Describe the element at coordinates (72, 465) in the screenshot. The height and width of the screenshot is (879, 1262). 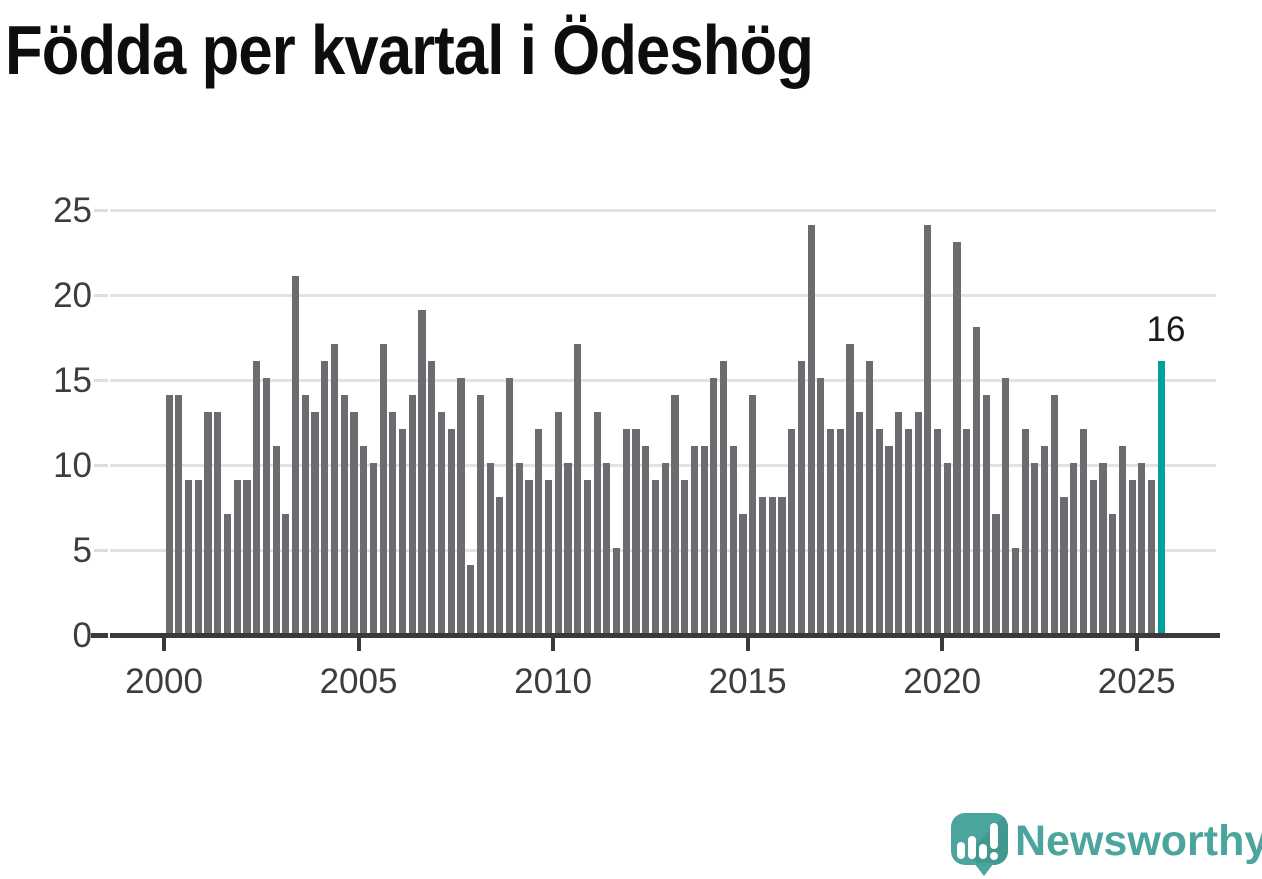
I see `y-axis-label: 10` at that location.